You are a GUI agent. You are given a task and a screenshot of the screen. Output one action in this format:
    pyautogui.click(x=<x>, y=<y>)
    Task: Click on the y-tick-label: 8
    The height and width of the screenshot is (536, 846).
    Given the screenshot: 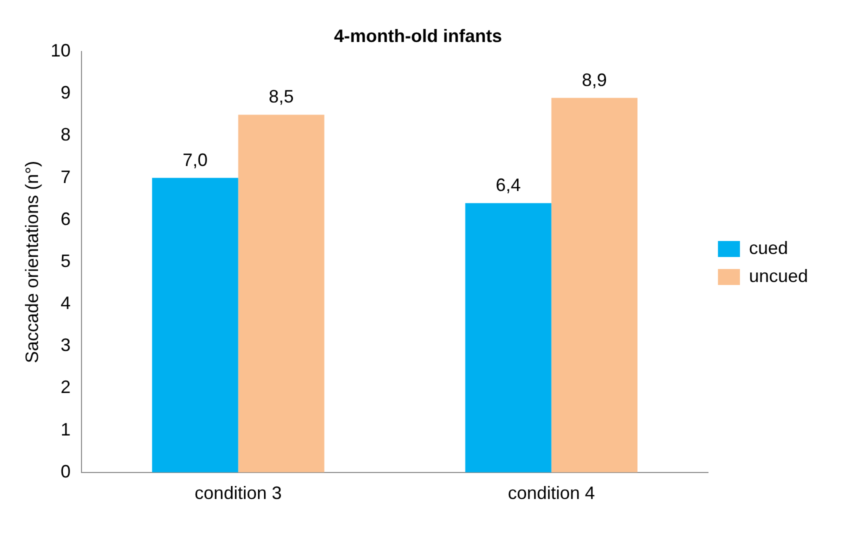 What is the action you would take?
    pyautogui.click(x=65, y=134)
    